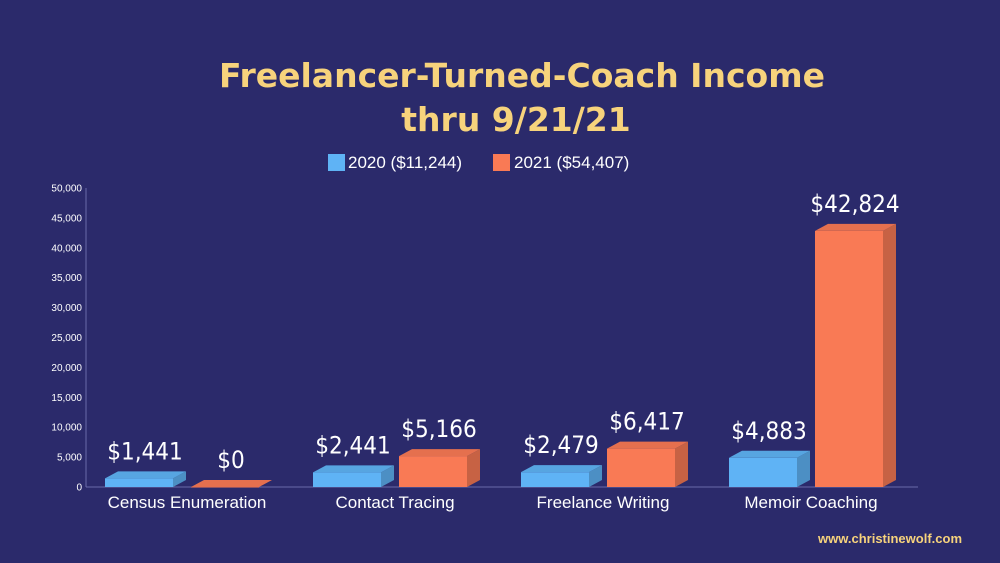 The height and width of the screenshot is (563, 1000). What do you see at coordinates (66, 308) in the screenshot?
I see `y-tick-label: 30,000` at bounding box center [66, 308].